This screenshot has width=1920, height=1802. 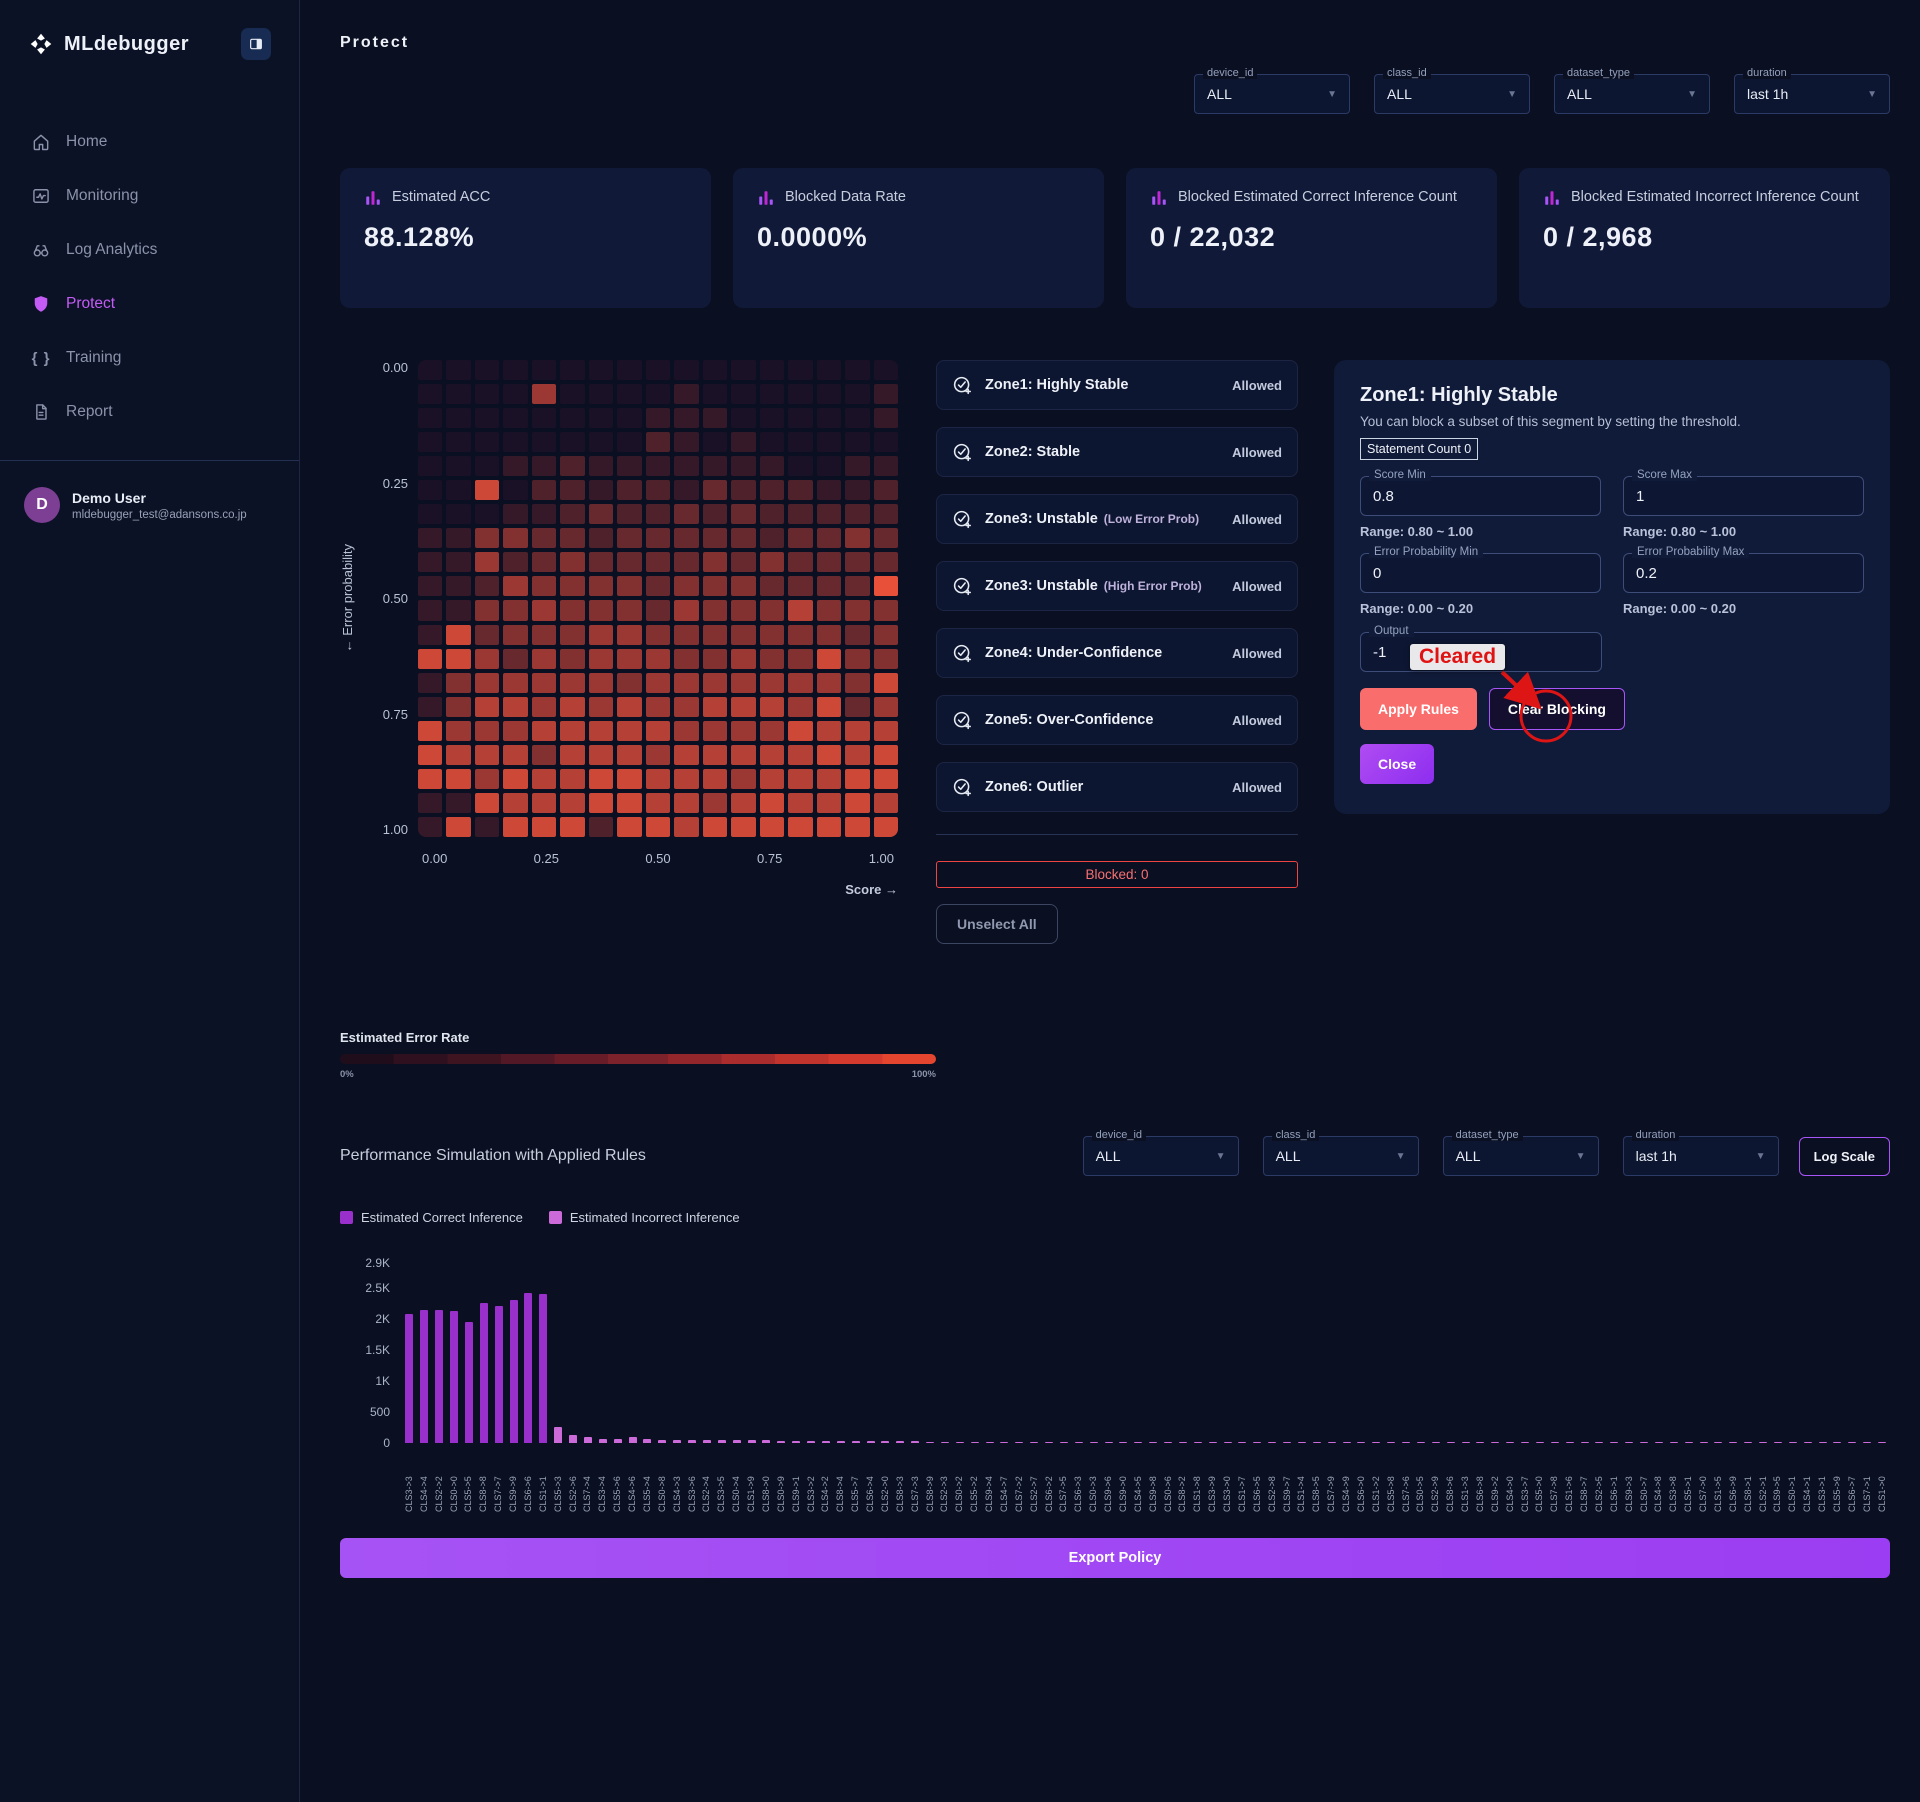 What do you see at coordinates (997, 924) in the screenshot?
I see `unselect-all-button: Unselect All` at bounding box center [997, 924].